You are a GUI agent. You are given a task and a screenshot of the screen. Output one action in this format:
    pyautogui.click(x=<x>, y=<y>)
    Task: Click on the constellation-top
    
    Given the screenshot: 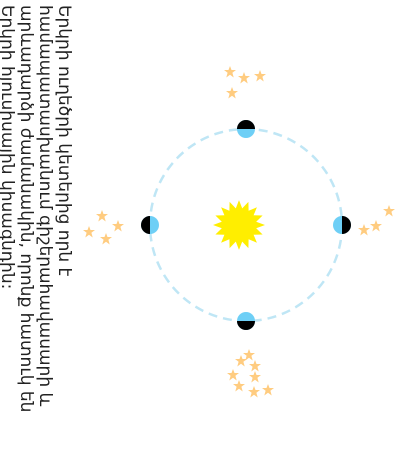 What is the action you would take?
    pyautogui.click(x=245, y=82)
    